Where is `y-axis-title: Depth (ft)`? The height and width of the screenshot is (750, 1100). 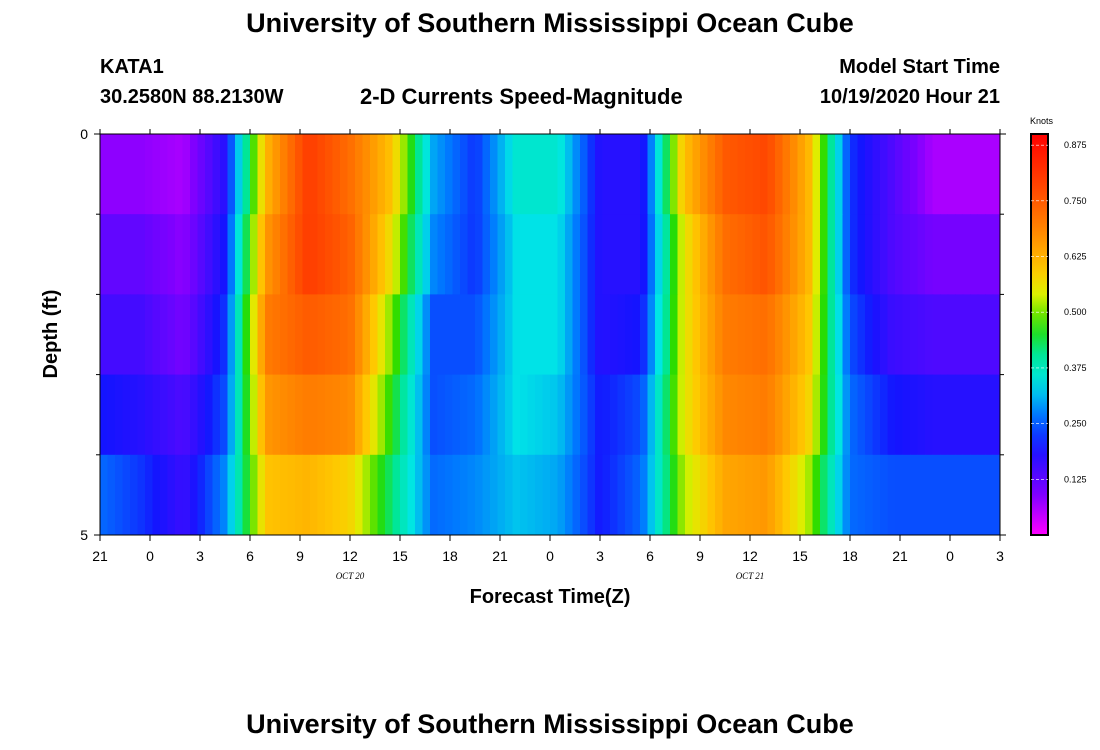
y-axis-title: Depth (ft) is located at coordinates (51, 334).